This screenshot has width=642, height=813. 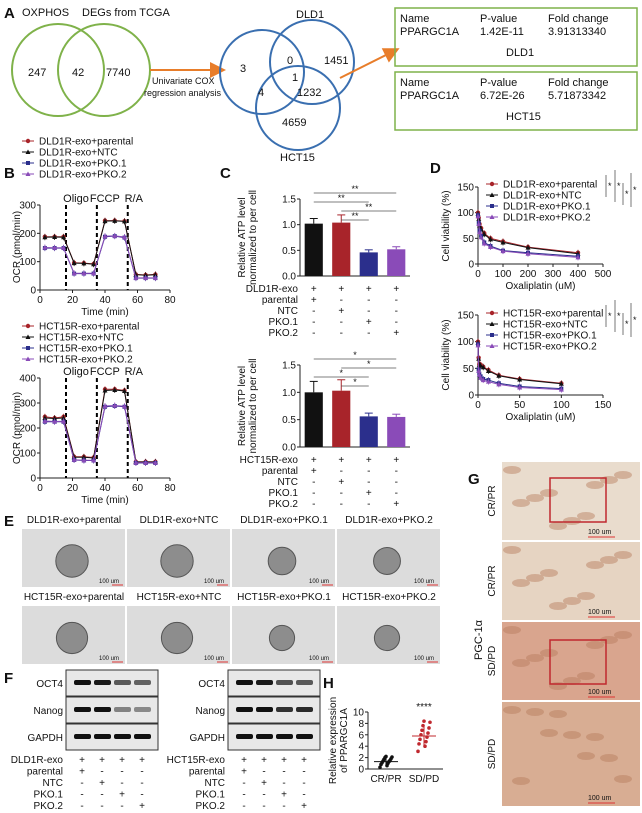 What do you see at coordinates (578, 500) in the screenshot?
I see `zoom-box` at bounding box center [578, 500].